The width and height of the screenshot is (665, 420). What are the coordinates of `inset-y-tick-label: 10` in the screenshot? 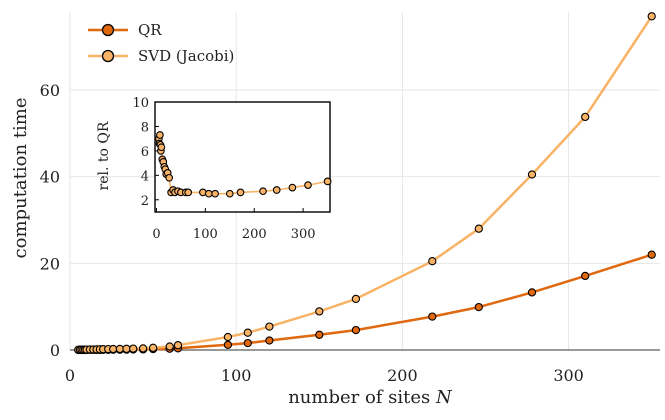 It's located at (140, 103).